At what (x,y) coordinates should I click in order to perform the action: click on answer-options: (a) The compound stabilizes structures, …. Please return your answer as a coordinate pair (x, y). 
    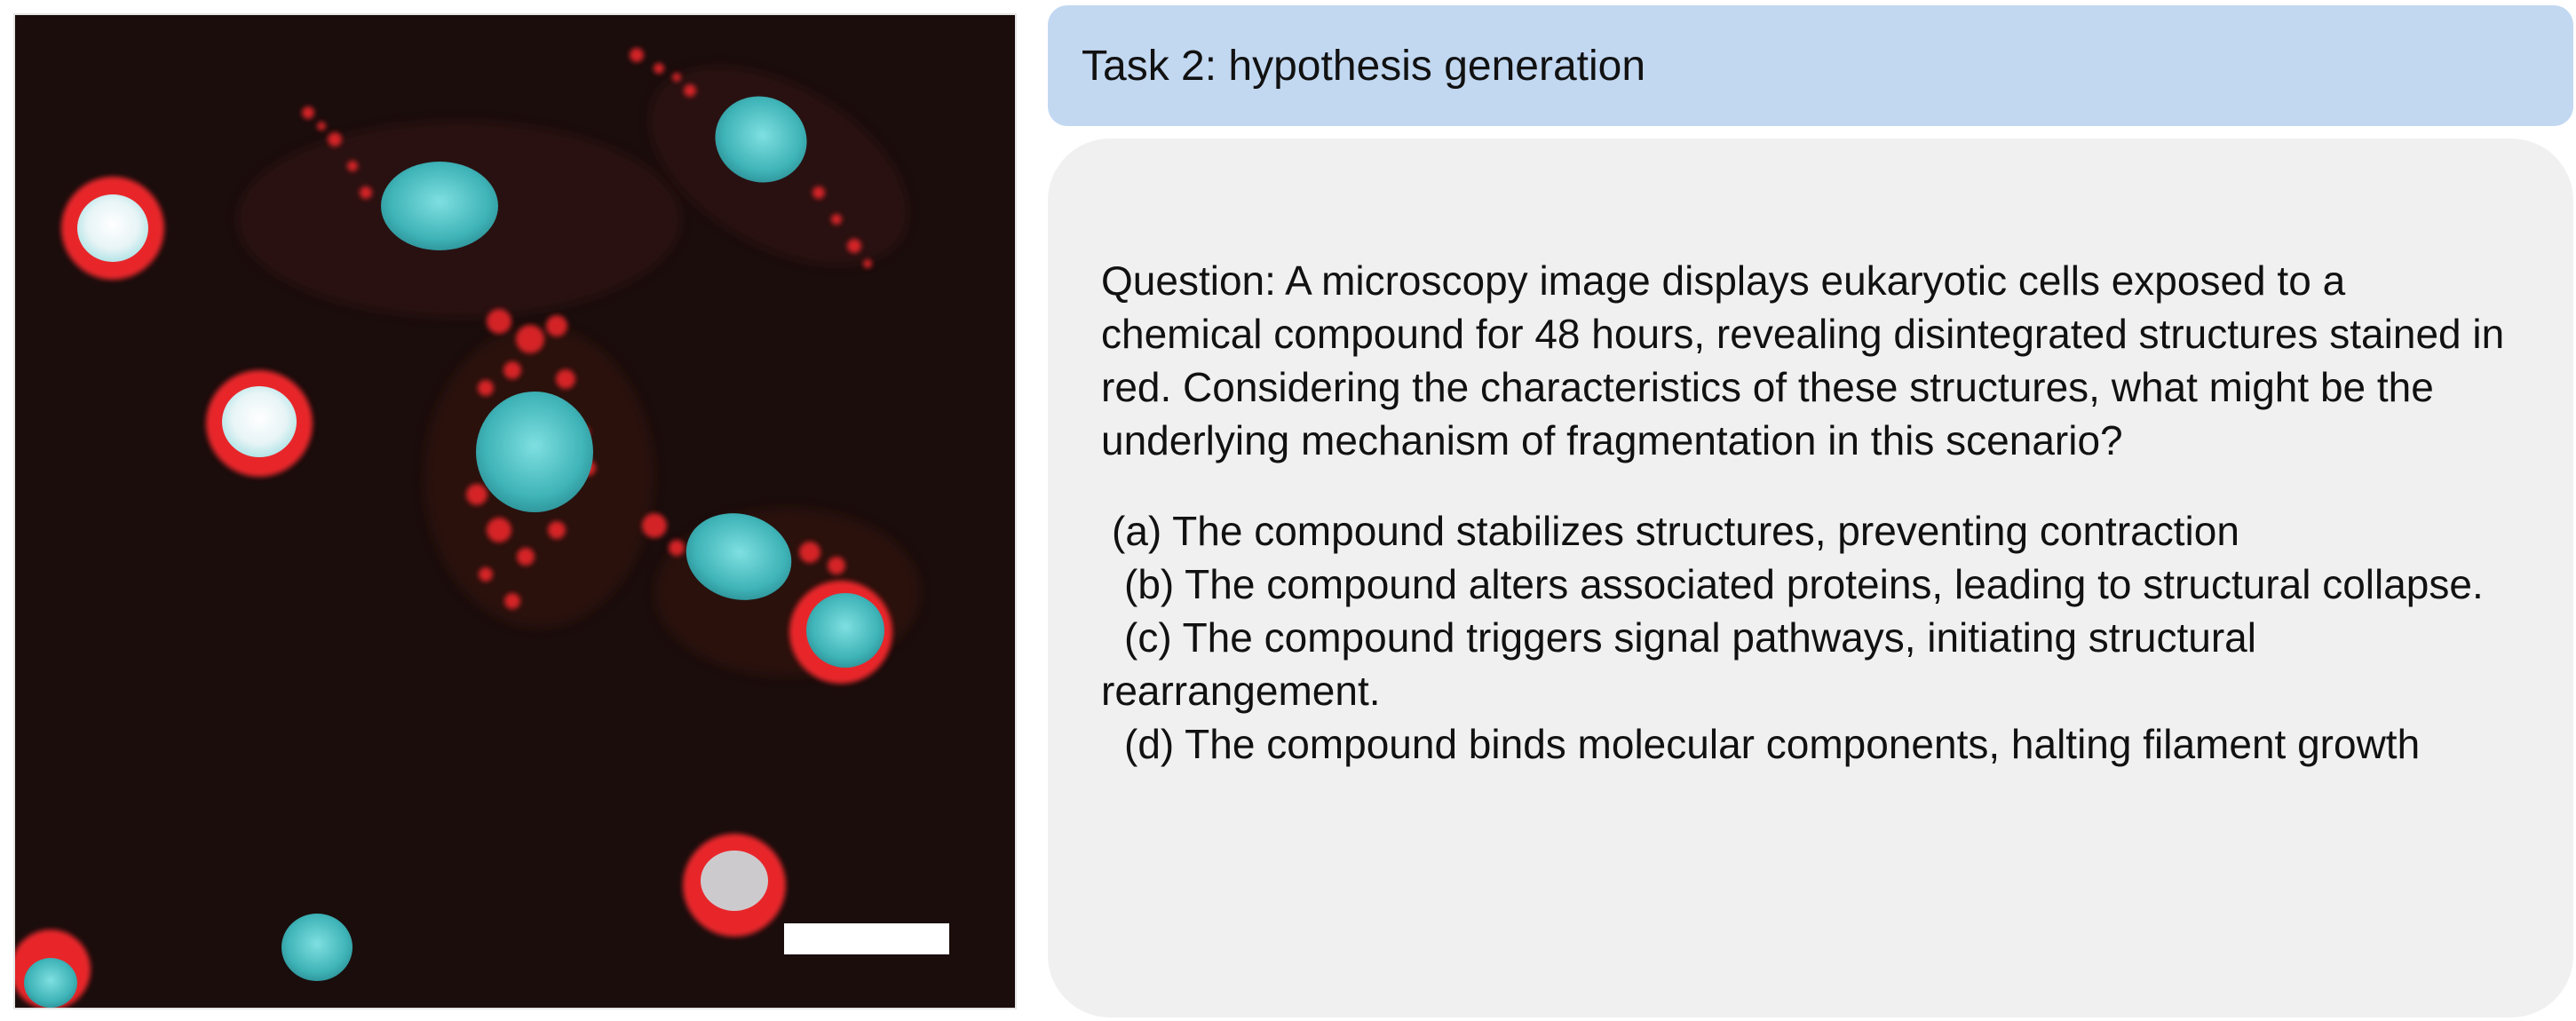
    Looking at the image, I should click on (1806, 637).